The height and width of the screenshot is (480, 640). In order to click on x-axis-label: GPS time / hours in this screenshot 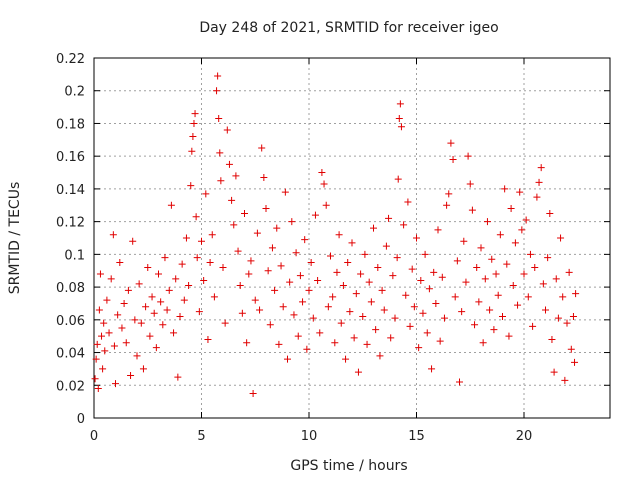, I will do `click(348, 466)`.